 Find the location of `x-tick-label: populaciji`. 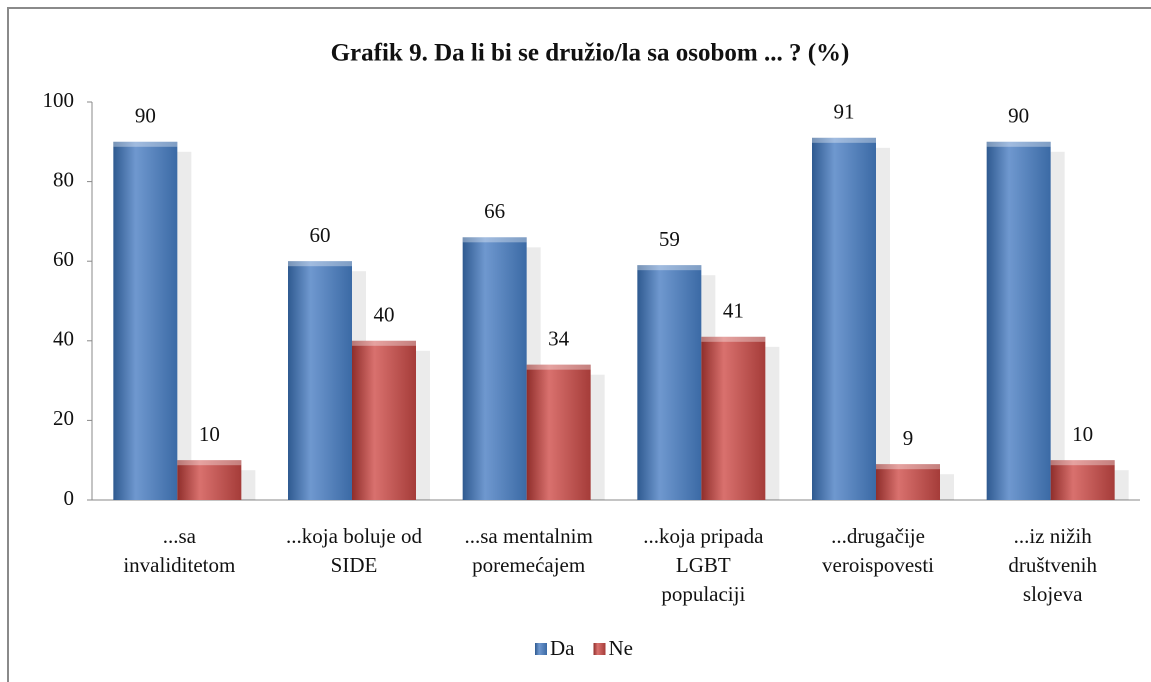

x-tick-label: populaciji is located at coordinates (703, 594).